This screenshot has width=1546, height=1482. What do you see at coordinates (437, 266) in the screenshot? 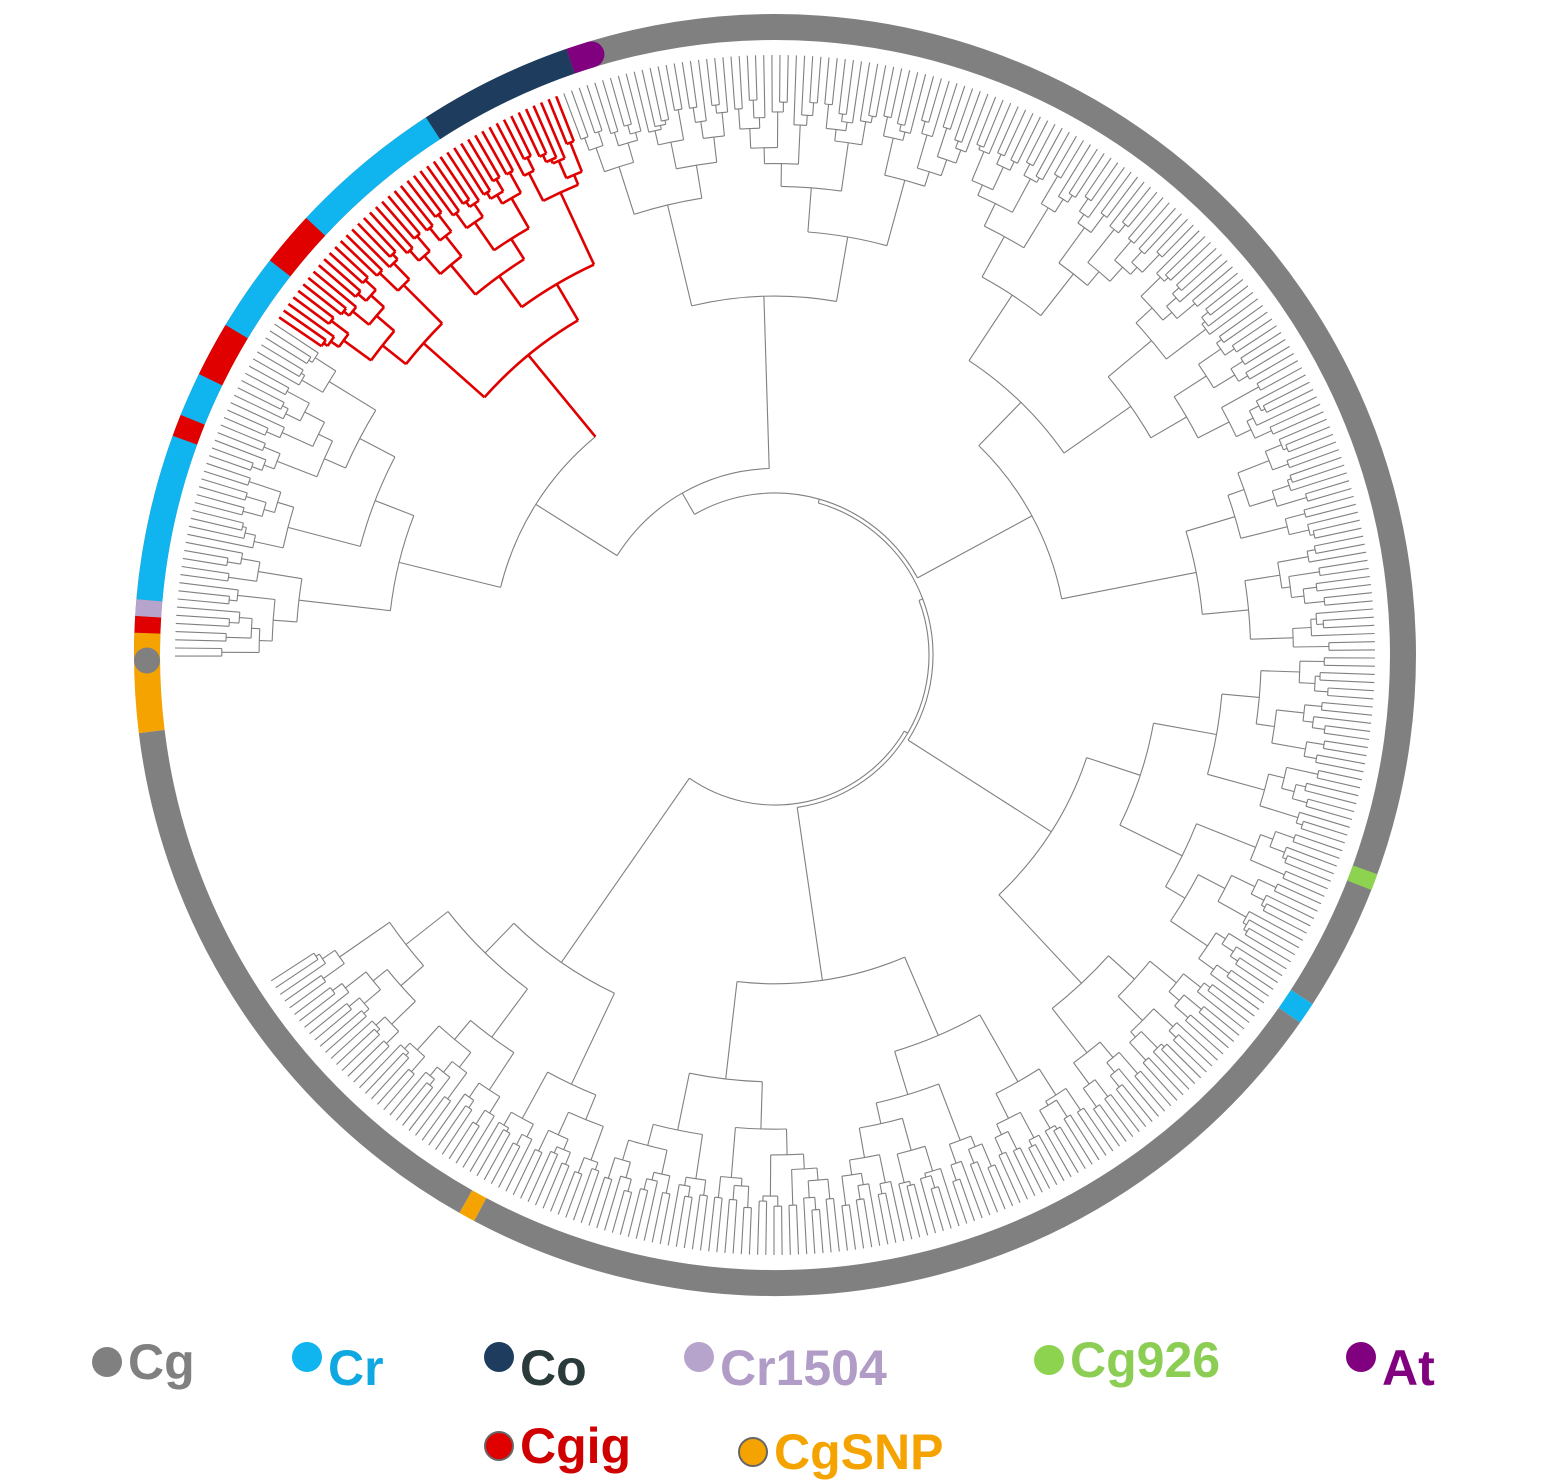
I see `highlighted-clade-branches` at bounding box center [437, 266].